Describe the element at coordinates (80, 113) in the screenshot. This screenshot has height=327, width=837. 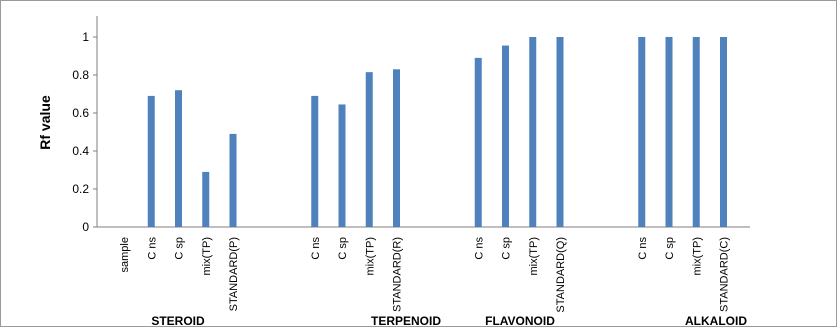
I see `y-tick-label: 0.6` at that location.